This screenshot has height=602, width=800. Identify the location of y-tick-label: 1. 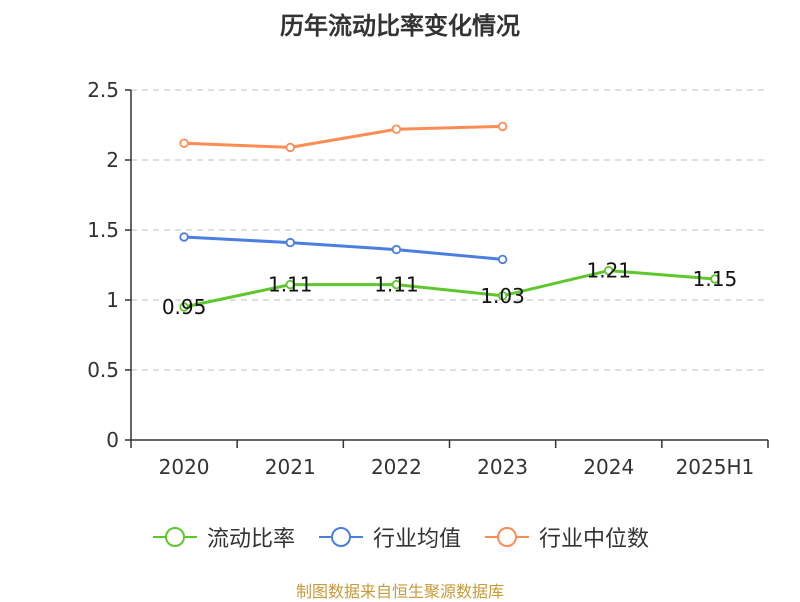
(112, 300).